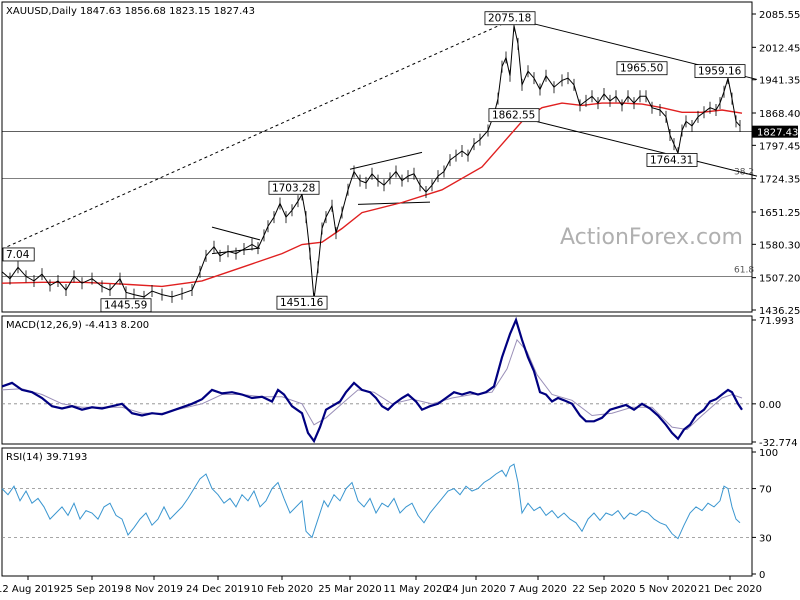 The width and height of the screenshot is (800, 600). Describe the element at coordinates (154, 589) in the screenshot. I see `x-axis-label: 8 Nov 2019` at that location.